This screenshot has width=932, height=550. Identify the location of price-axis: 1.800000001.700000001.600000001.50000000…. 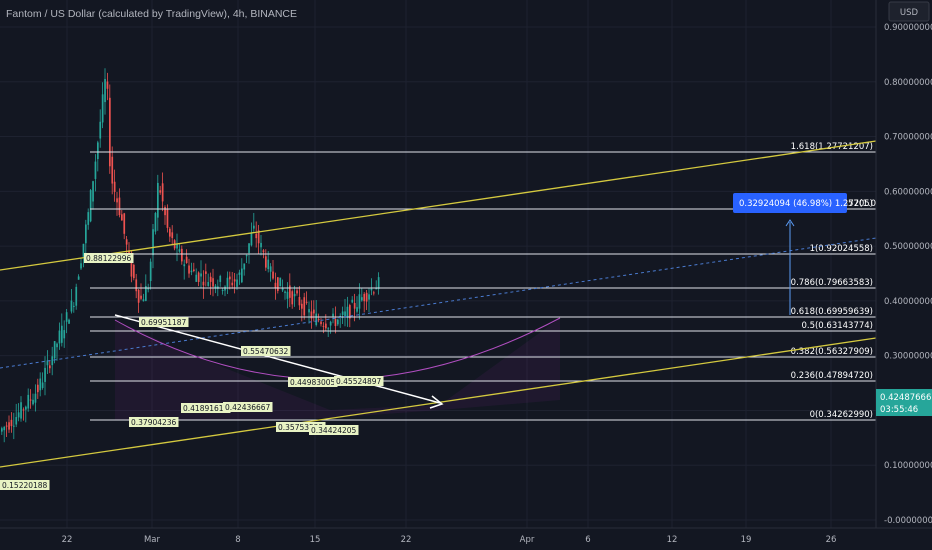
(903, 264).